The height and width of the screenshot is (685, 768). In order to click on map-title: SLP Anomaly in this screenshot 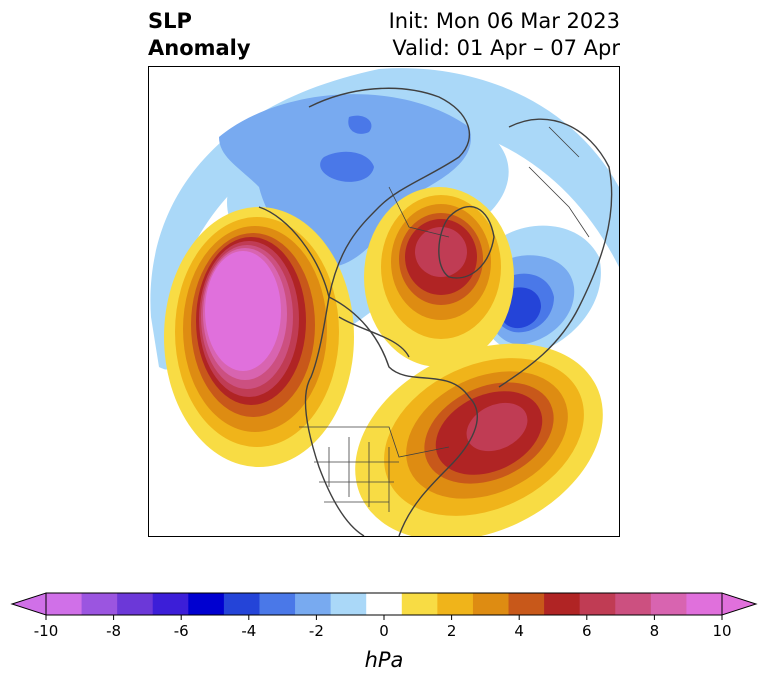, I will do `click(199, 35)`.